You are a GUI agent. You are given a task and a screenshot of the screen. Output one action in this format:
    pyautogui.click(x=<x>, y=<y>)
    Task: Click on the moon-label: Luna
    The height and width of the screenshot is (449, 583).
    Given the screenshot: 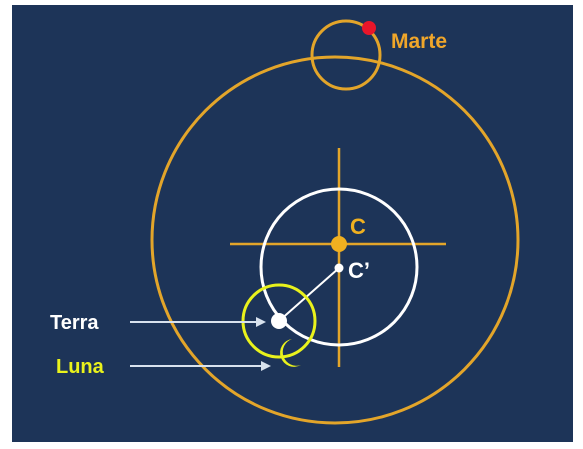 What is the action you would take?
    pyautogui.click(x=80, y=367)
    